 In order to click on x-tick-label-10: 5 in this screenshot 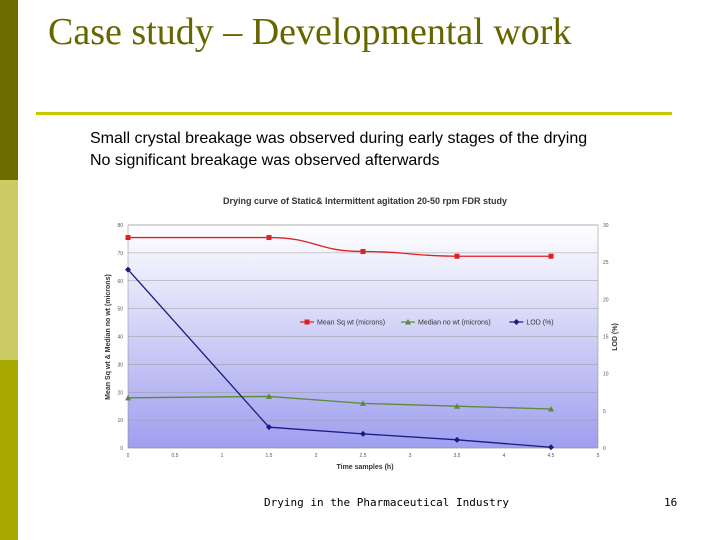, I will do `click(598, 456)`.